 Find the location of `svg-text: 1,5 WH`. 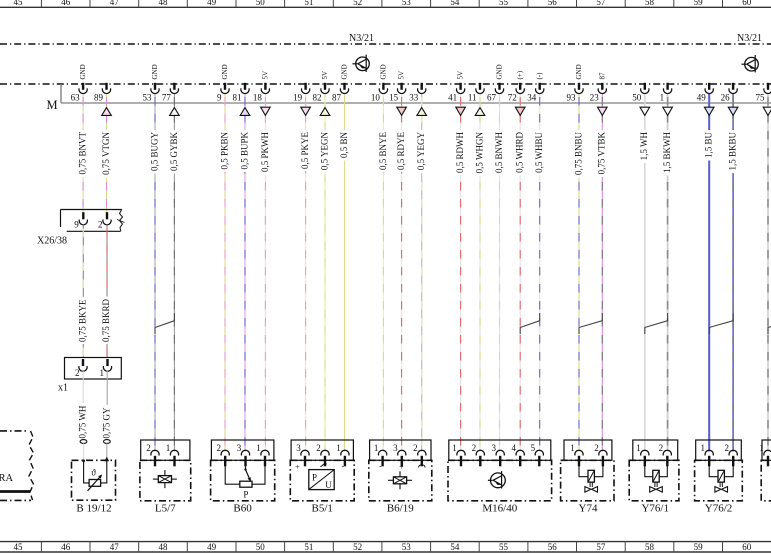

svg-text: 1,5 WH is located at coordinates (644, 146).